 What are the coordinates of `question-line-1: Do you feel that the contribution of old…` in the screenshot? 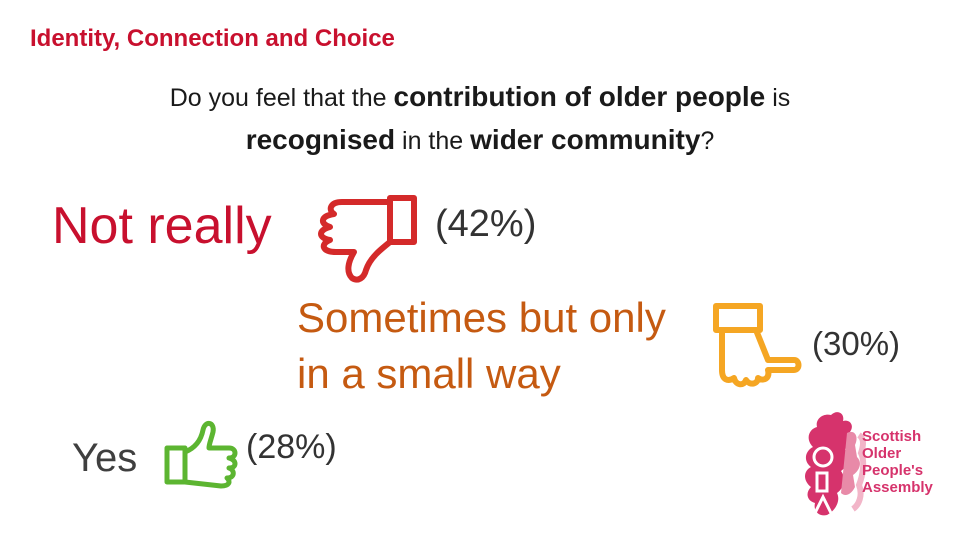 It's located at (480, 97).